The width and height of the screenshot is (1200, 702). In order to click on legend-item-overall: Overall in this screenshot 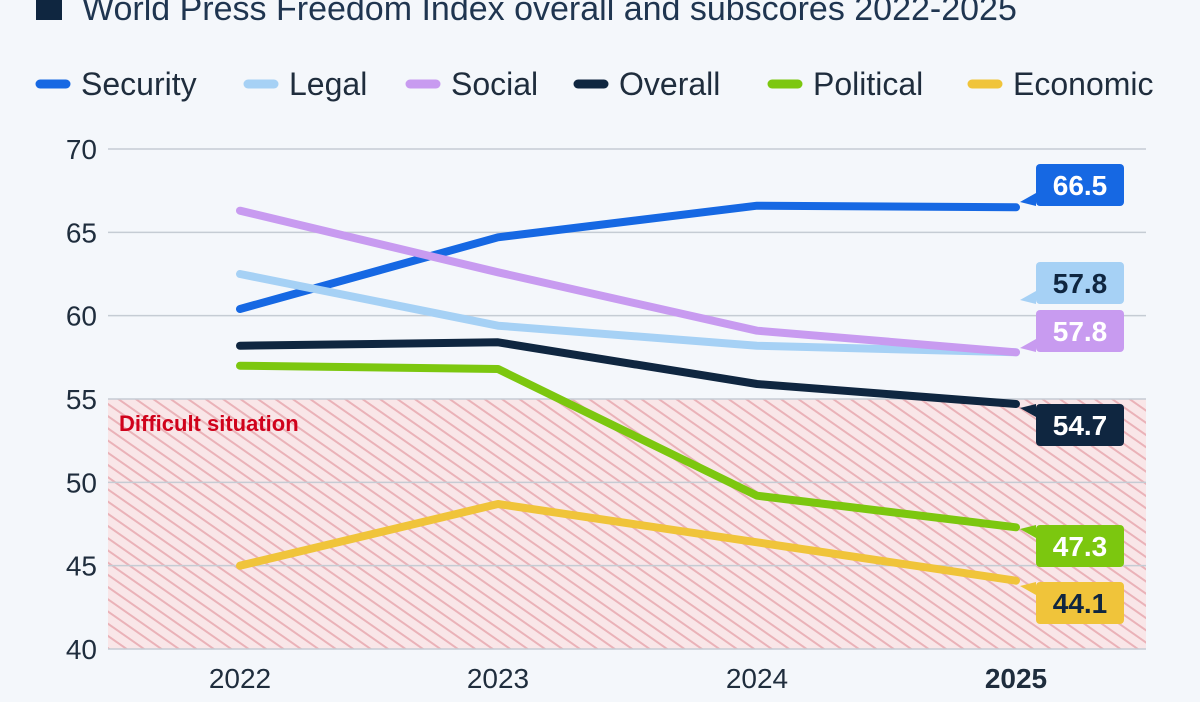, I will do `click(646, 84)`.